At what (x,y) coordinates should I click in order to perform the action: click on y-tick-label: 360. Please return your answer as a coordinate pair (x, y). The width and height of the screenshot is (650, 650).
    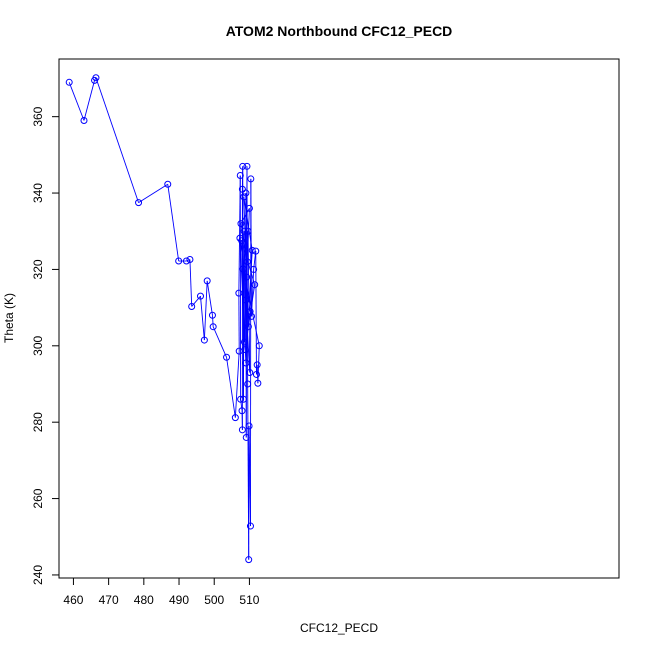
    Looking at the image, I should click on (38, 116).